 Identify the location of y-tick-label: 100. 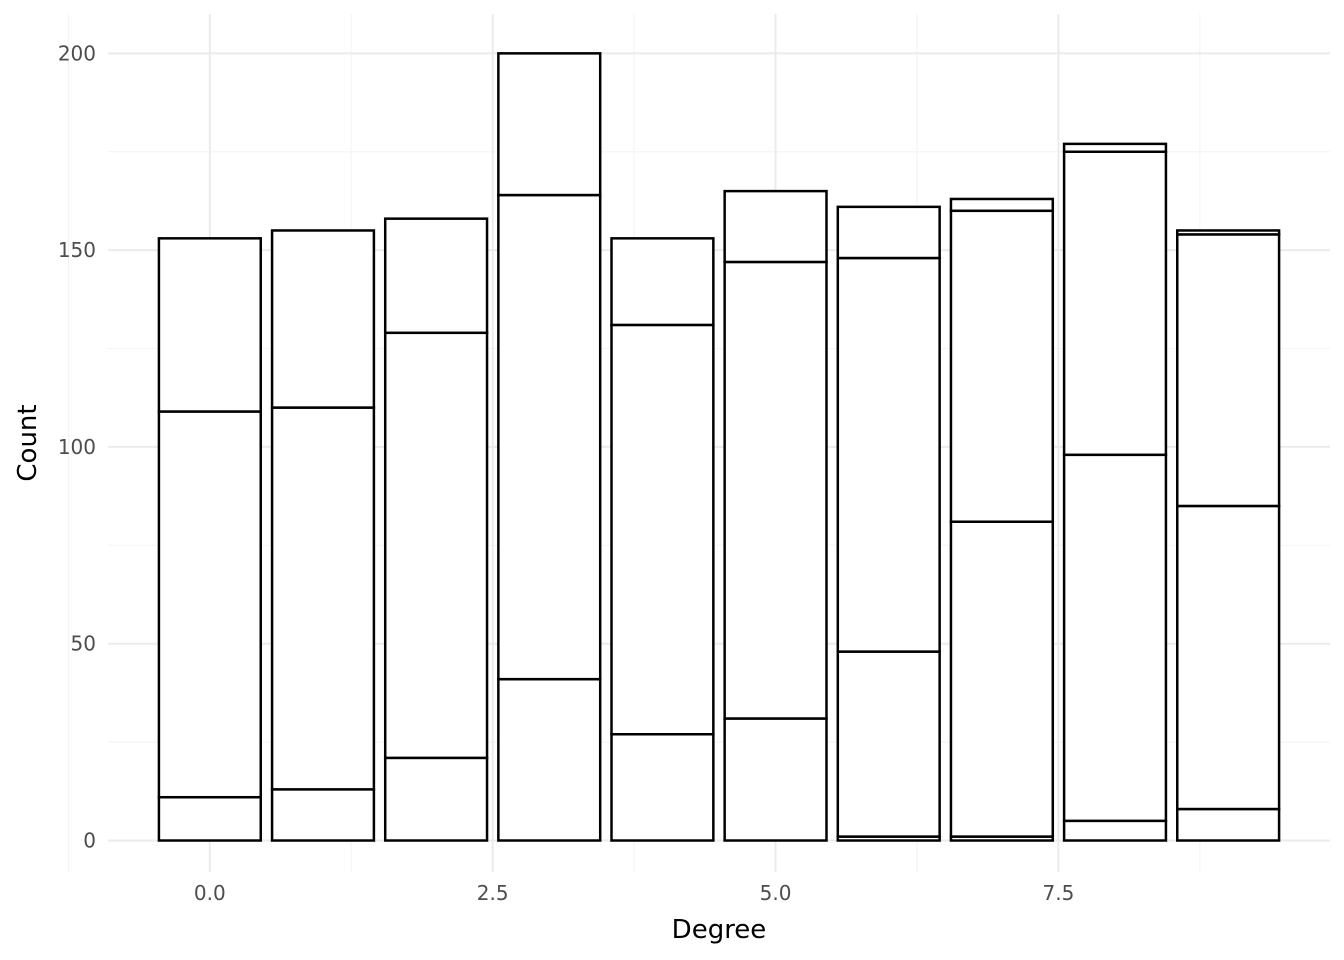
(77, 447).